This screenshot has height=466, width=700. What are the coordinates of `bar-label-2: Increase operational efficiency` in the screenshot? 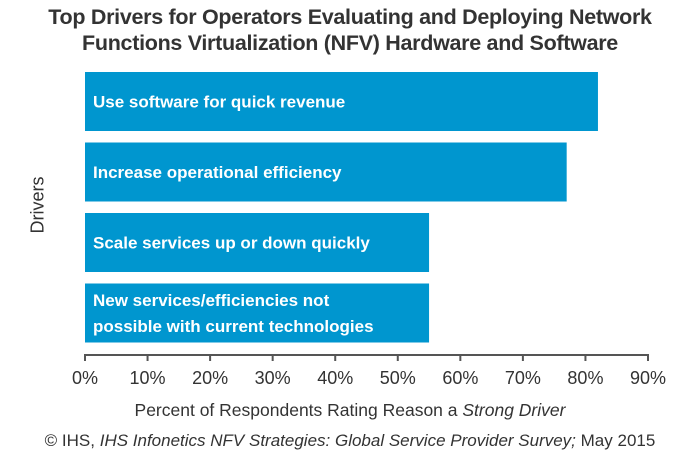 It's located at (217, 172).